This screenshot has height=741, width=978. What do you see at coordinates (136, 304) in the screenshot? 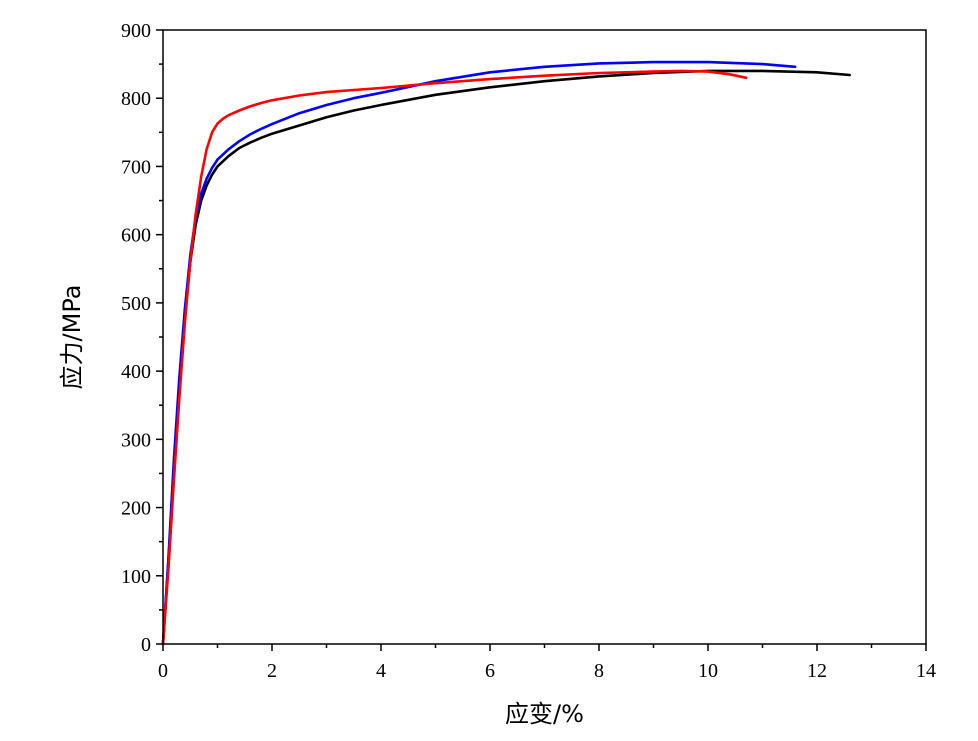
I see `y-tick-label: 500` at bounding box center [136, 304].